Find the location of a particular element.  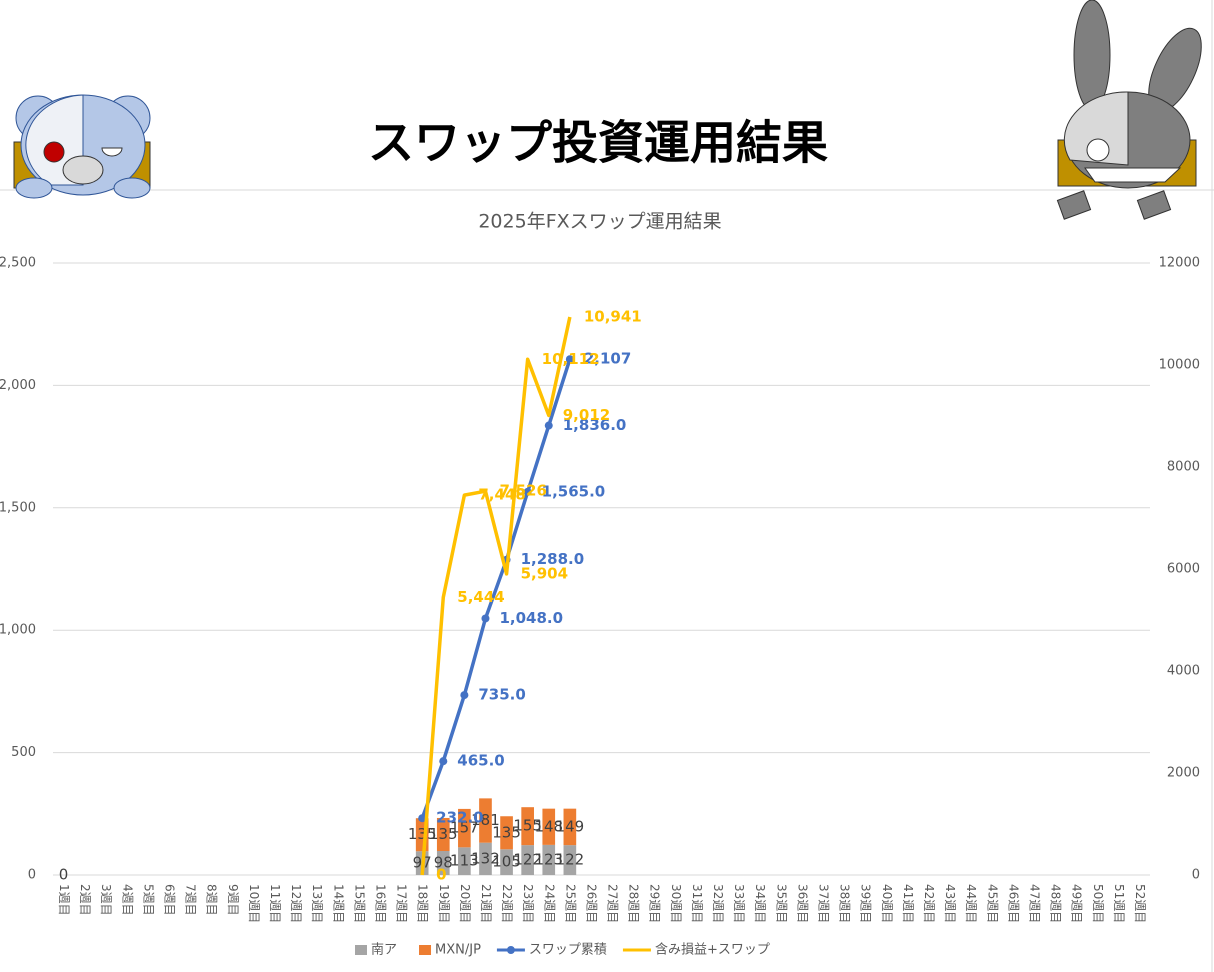

line-label: 10,941 is located at coordinates (613, 317).